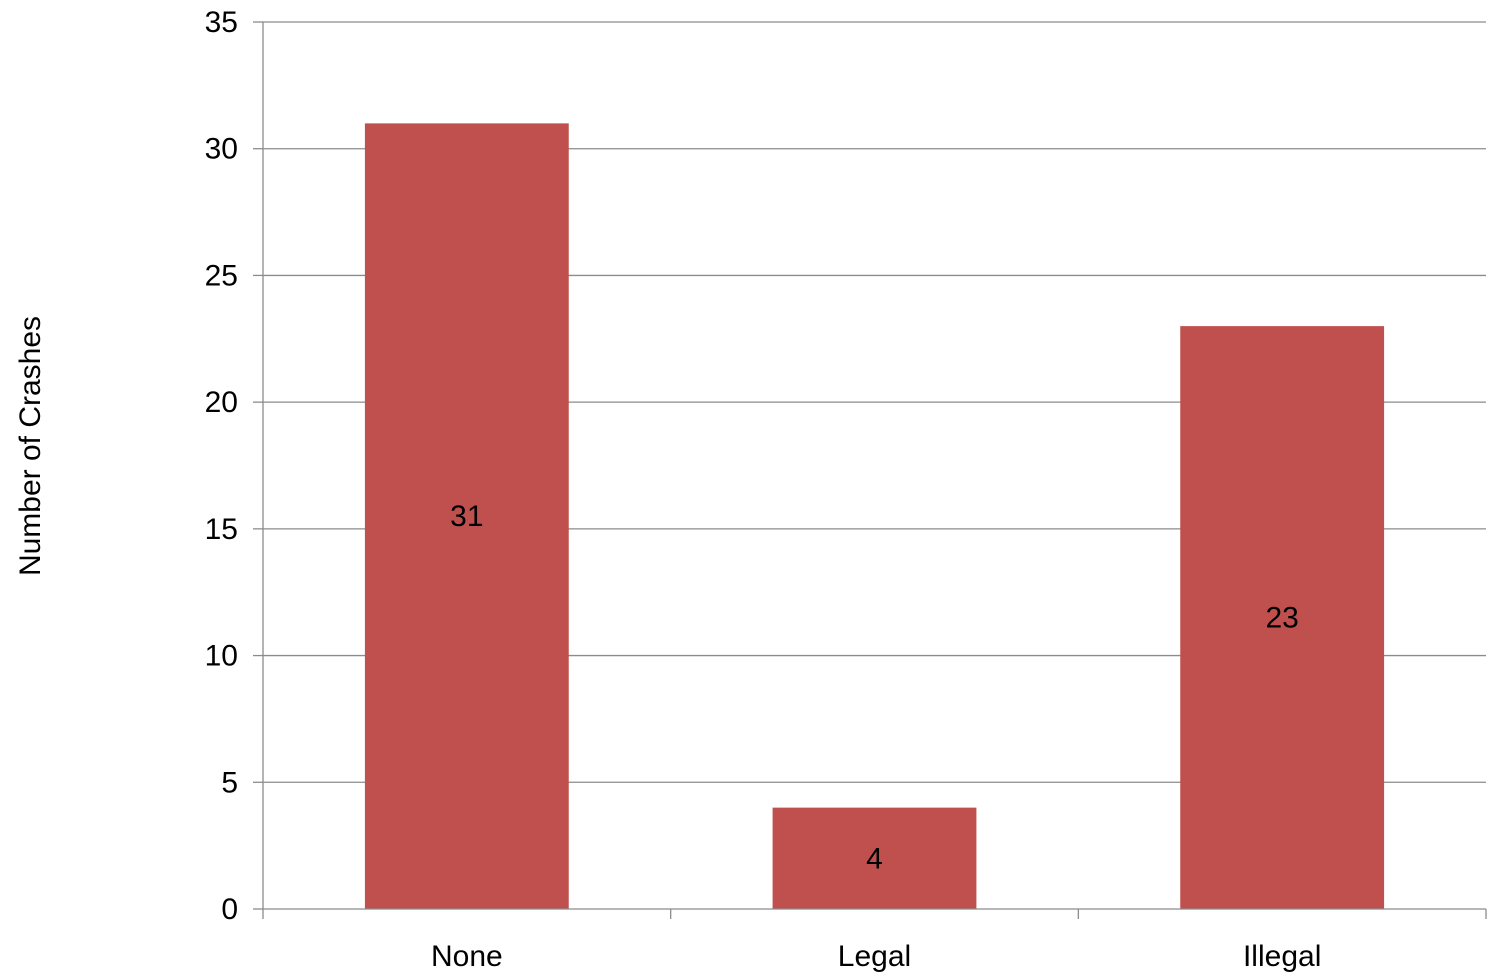 This screenshot has width=1487, height=977. What do you see at coordinates (221, 149) in the screenshot?
I see `y-tick-label: 30` at bounding box center [221, 149].